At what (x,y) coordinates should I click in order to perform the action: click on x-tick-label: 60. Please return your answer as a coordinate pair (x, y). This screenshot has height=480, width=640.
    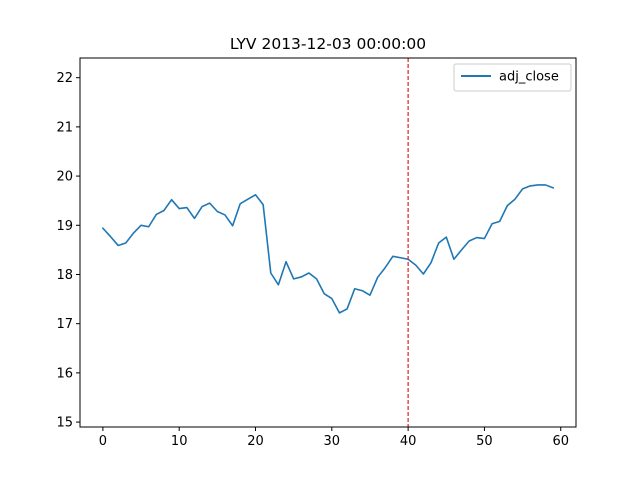
    Looking at the image, I should click on (560, 441).